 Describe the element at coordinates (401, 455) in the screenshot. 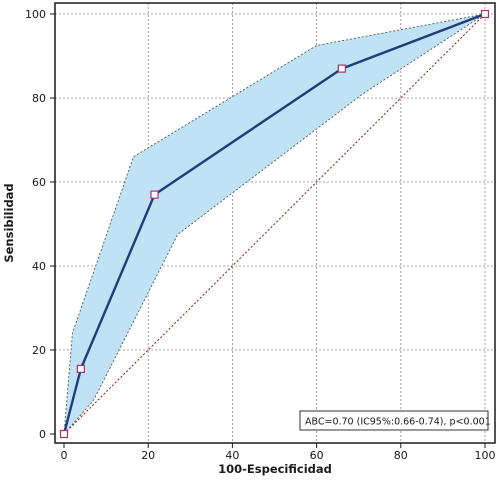

I see `x-tick-label: 80` at that location.